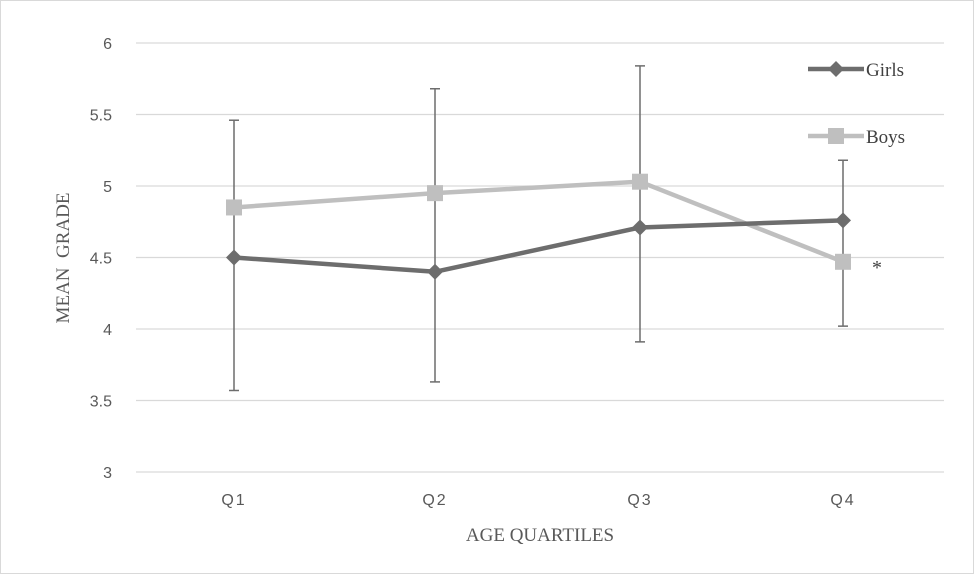 This screenshot has height=574, width=974. What do you see at coordinates (107, 330) in the screenshot?
I see `y-tick-label: 4` at bounding box center [107, 330].